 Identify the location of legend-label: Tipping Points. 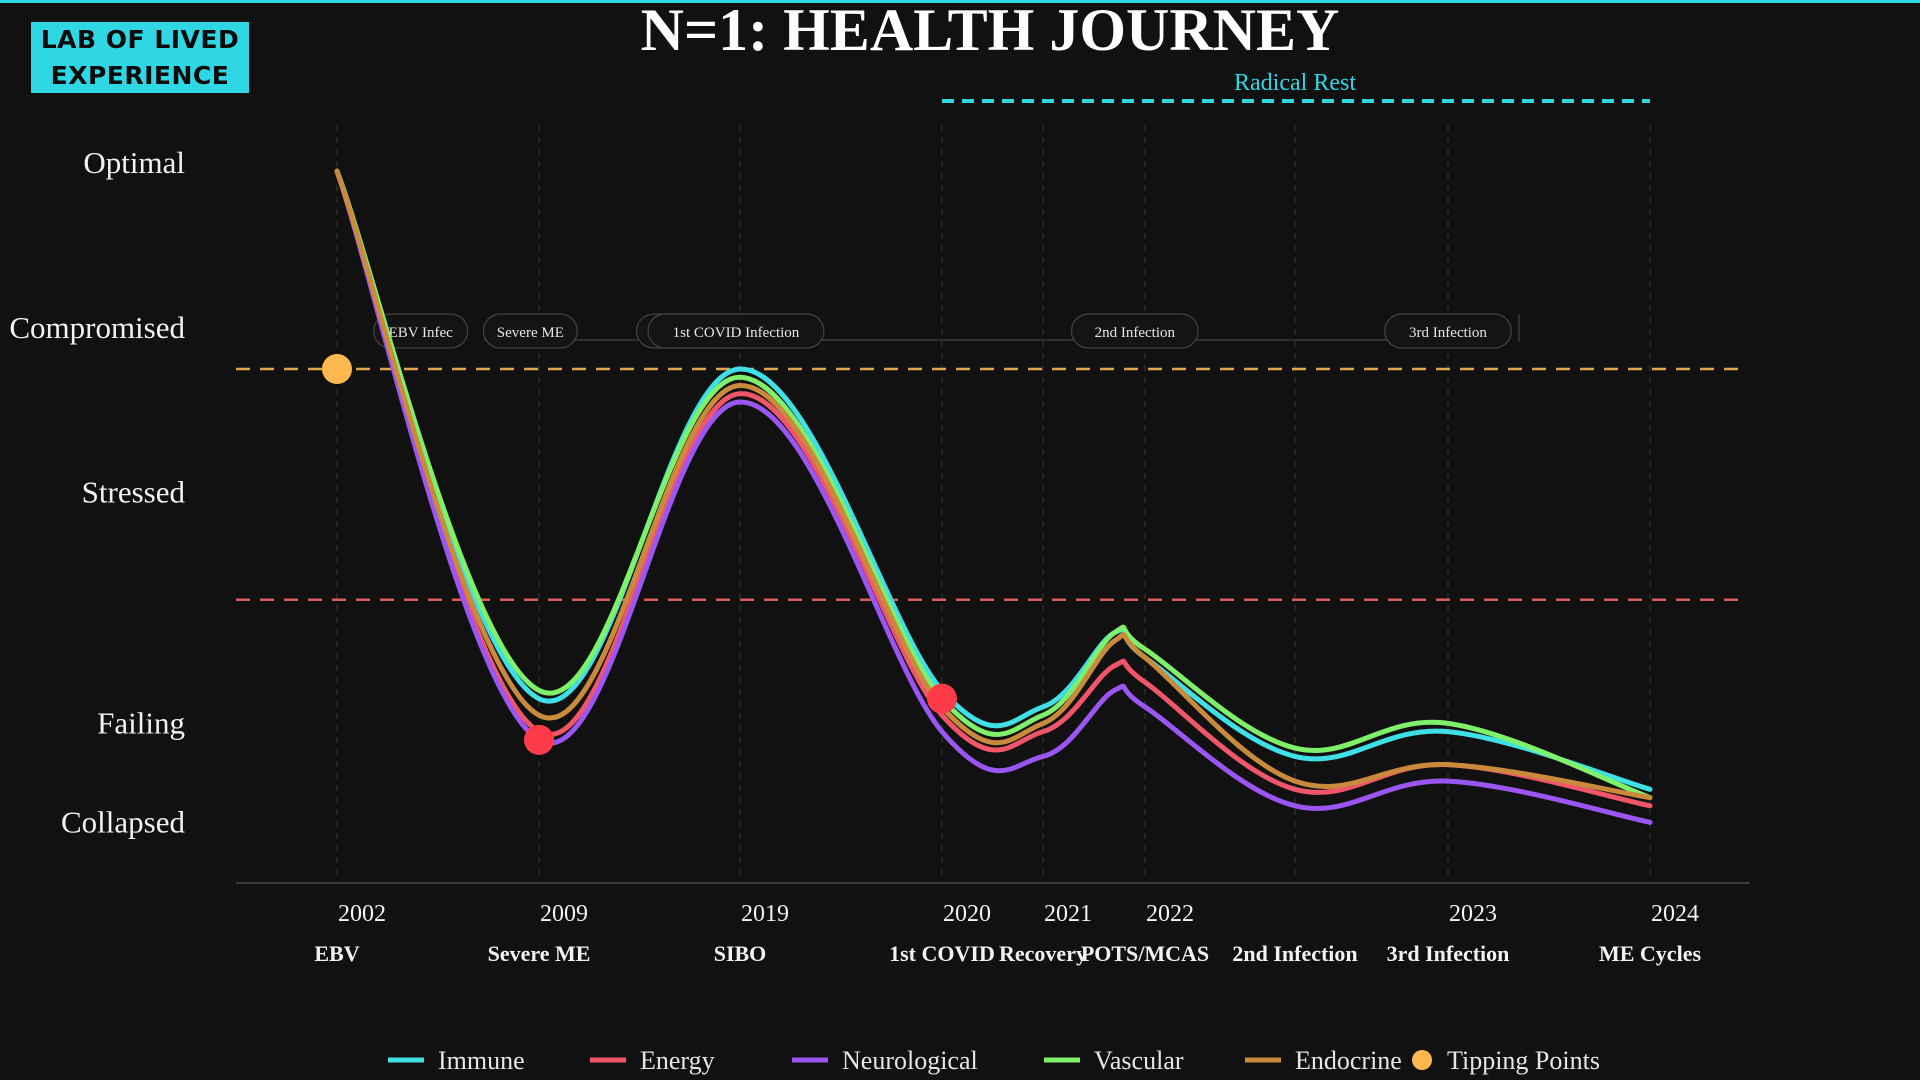
(1523, 1060).